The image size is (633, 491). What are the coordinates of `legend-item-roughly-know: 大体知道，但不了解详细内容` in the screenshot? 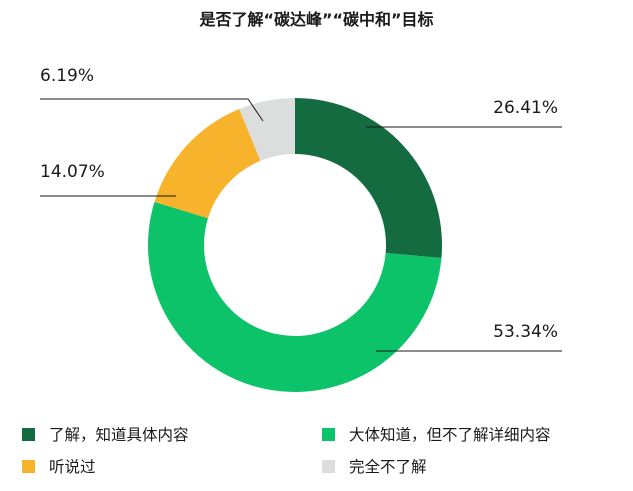 It's located at (472, 434).